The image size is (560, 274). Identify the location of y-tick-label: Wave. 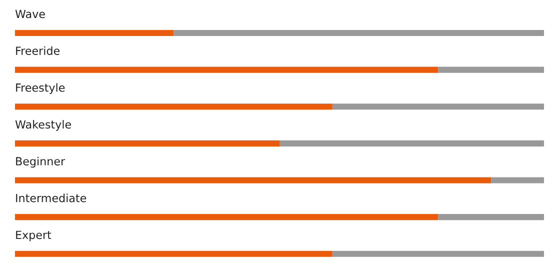
(30, 14).